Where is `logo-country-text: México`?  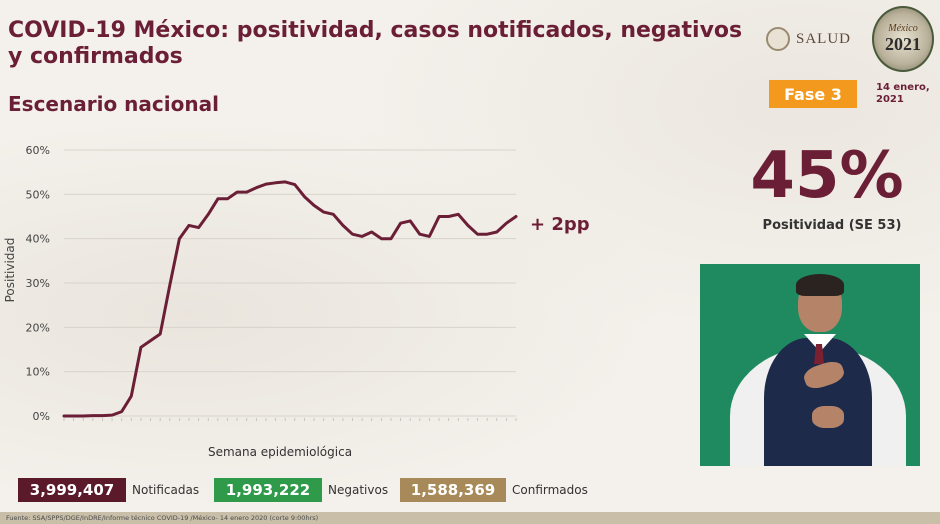
logo-country-text: México is located at coordinates (903, 28).